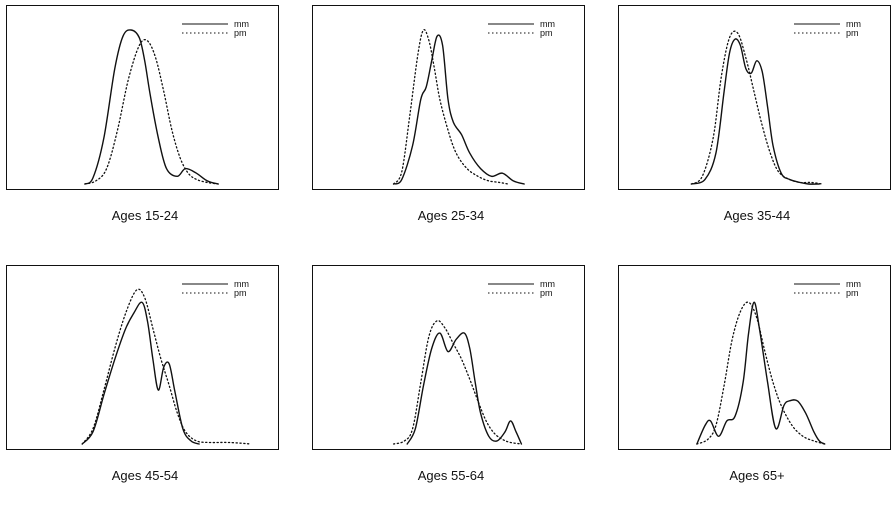 The image size is (893, 510). What do you see at coordinates (145, 215) in the screenshot?
I see `panel-caption: Ages 15-24` at bounding box center [145, 215].